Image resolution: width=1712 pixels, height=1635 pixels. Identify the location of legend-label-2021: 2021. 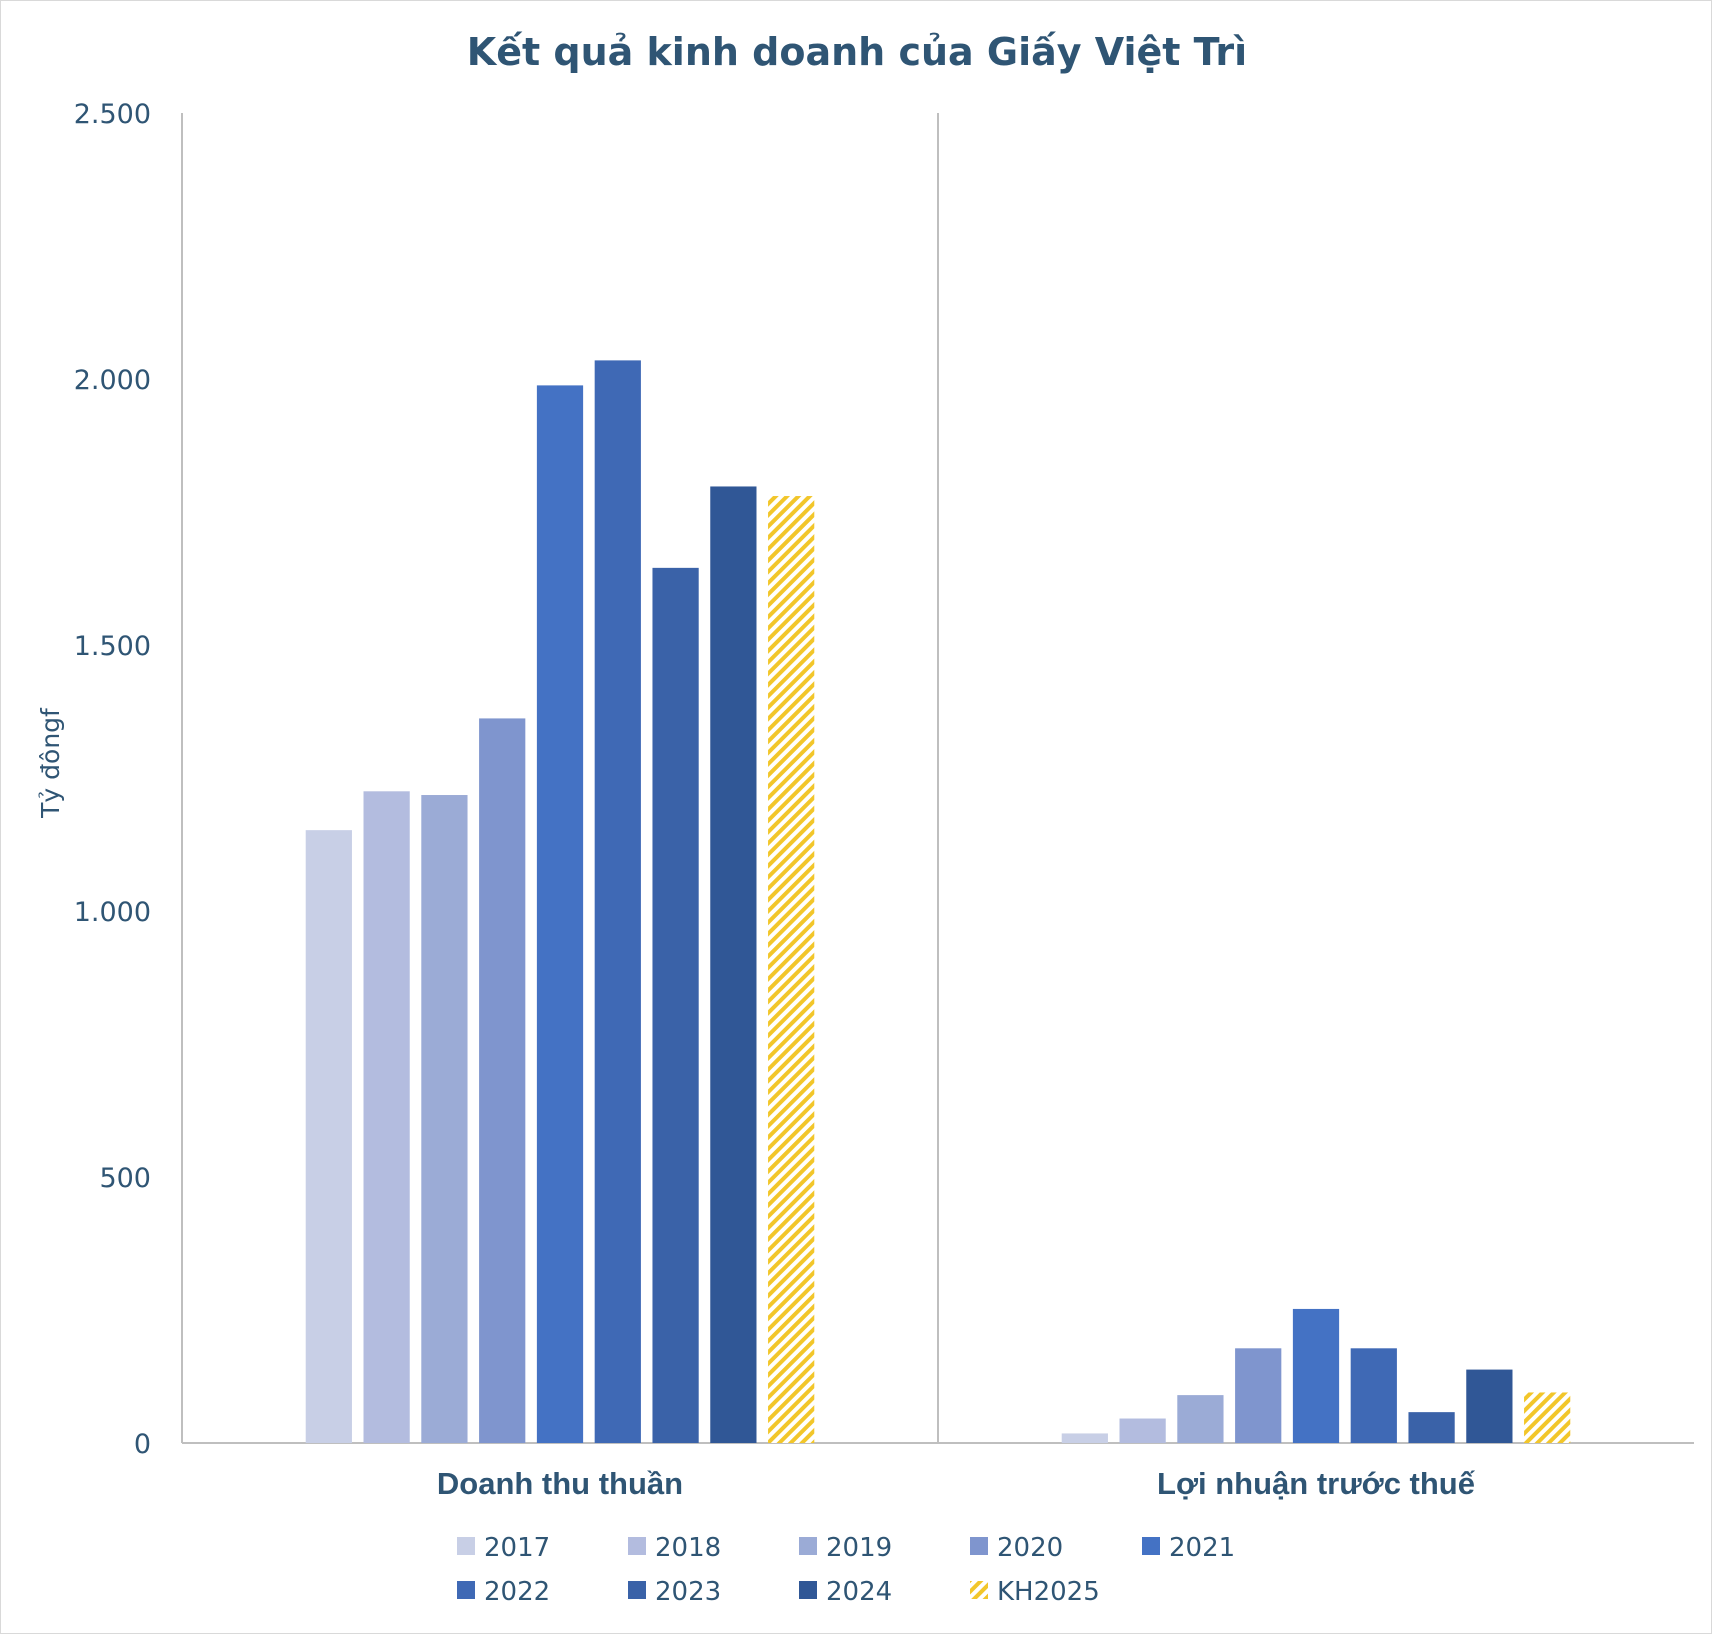
(1202, 1548).